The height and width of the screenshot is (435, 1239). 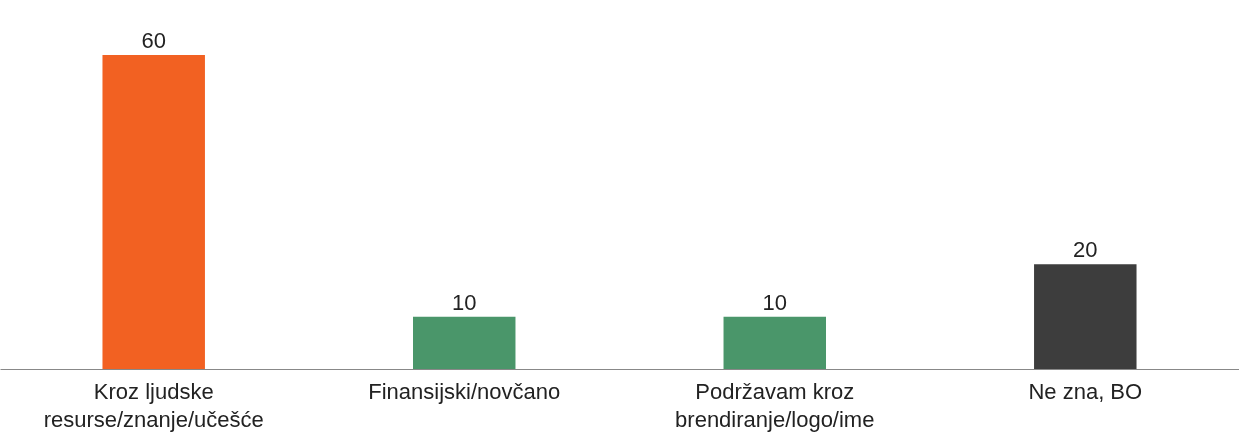 I want to click on x-tick-label: Ne zna, BO, so click(x=1085, y=391).